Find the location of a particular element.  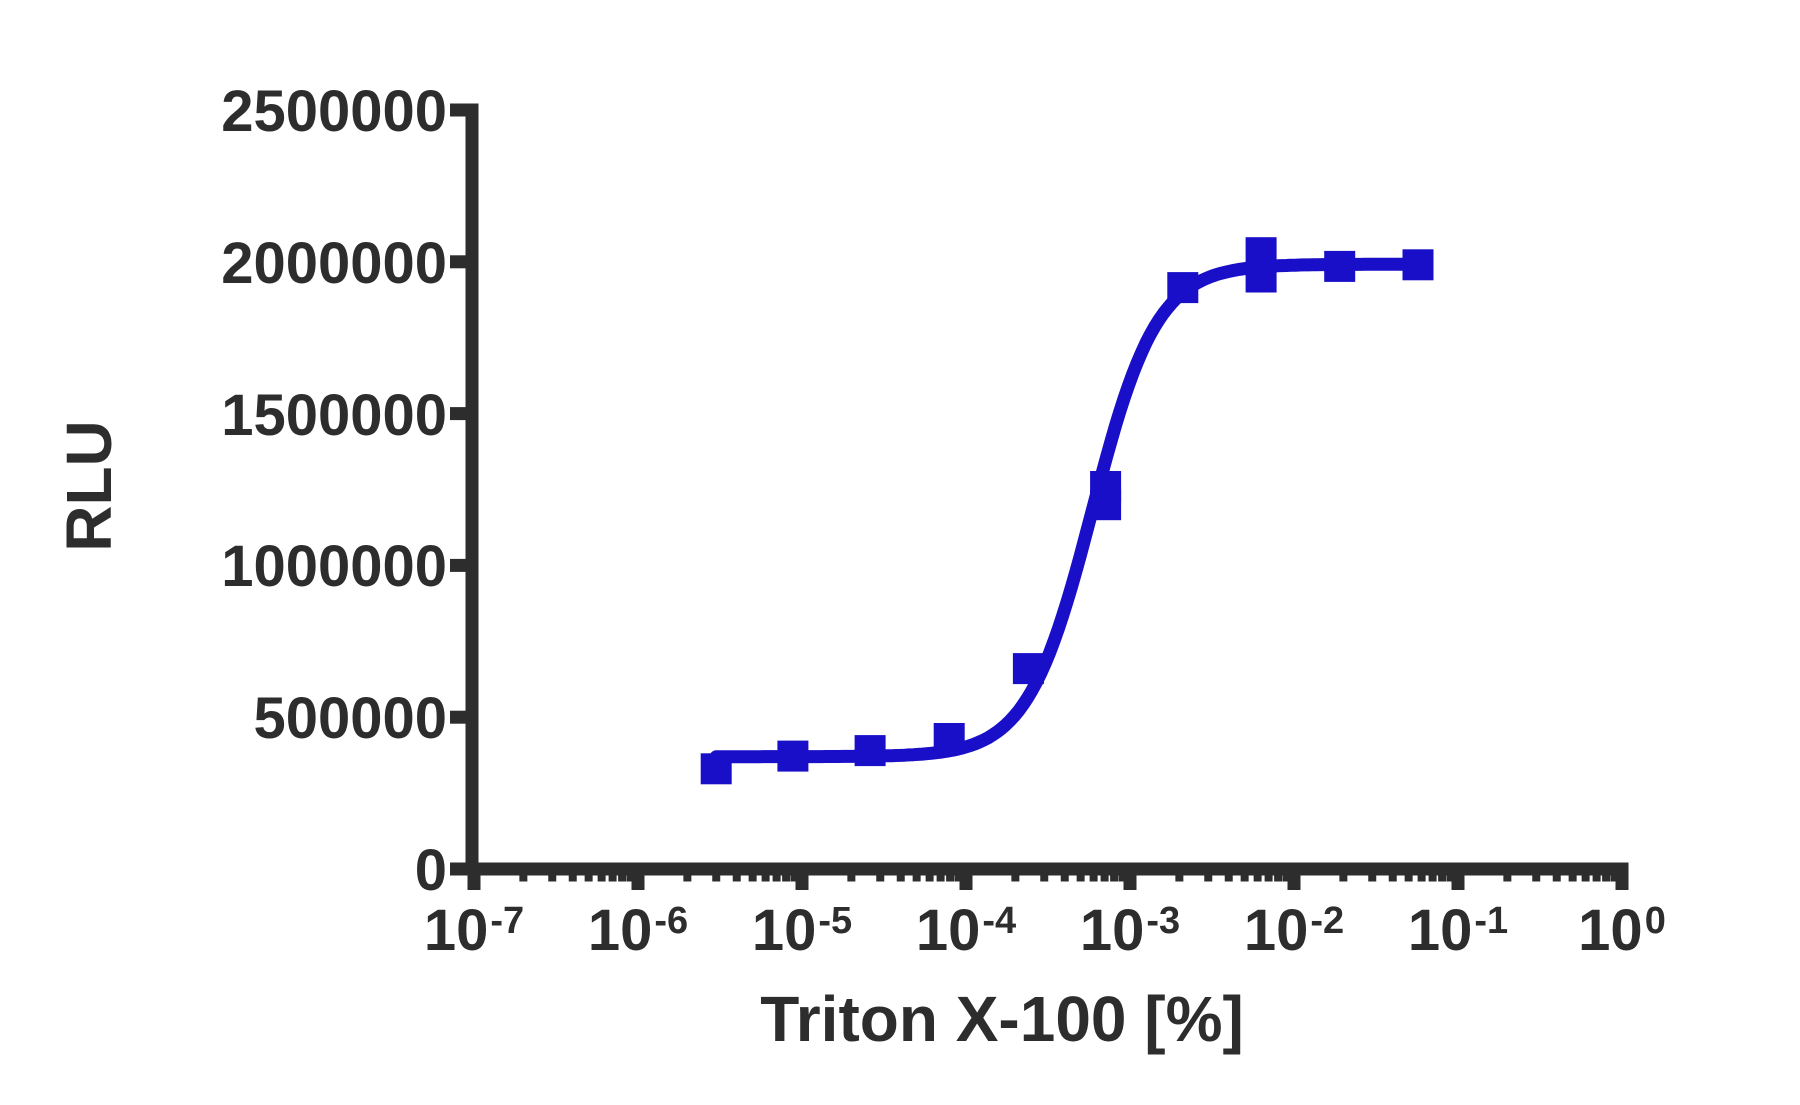

x-tick-exponent: -3 is located at coordinates (1163, 921).